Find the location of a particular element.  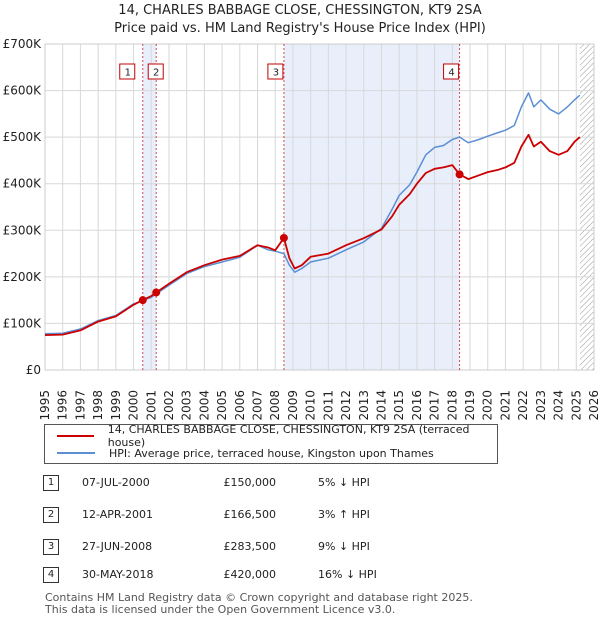

y-tick-label: £300K is located at coordinates (23, 230).